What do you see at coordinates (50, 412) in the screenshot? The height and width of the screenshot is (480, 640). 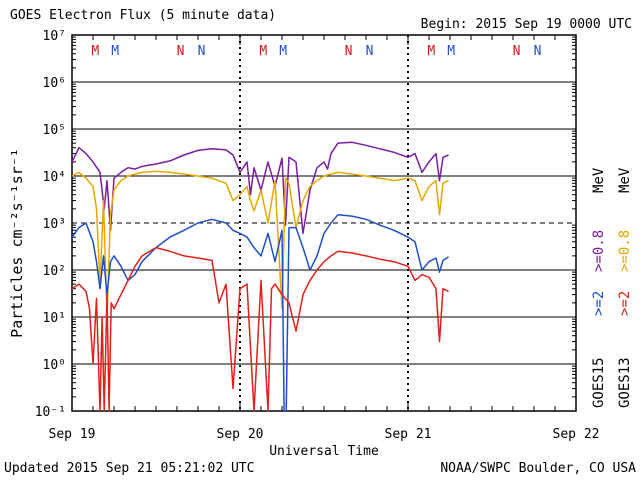 I see `y-tick-label: 10⁻¹` at bounding box center [50, 412].